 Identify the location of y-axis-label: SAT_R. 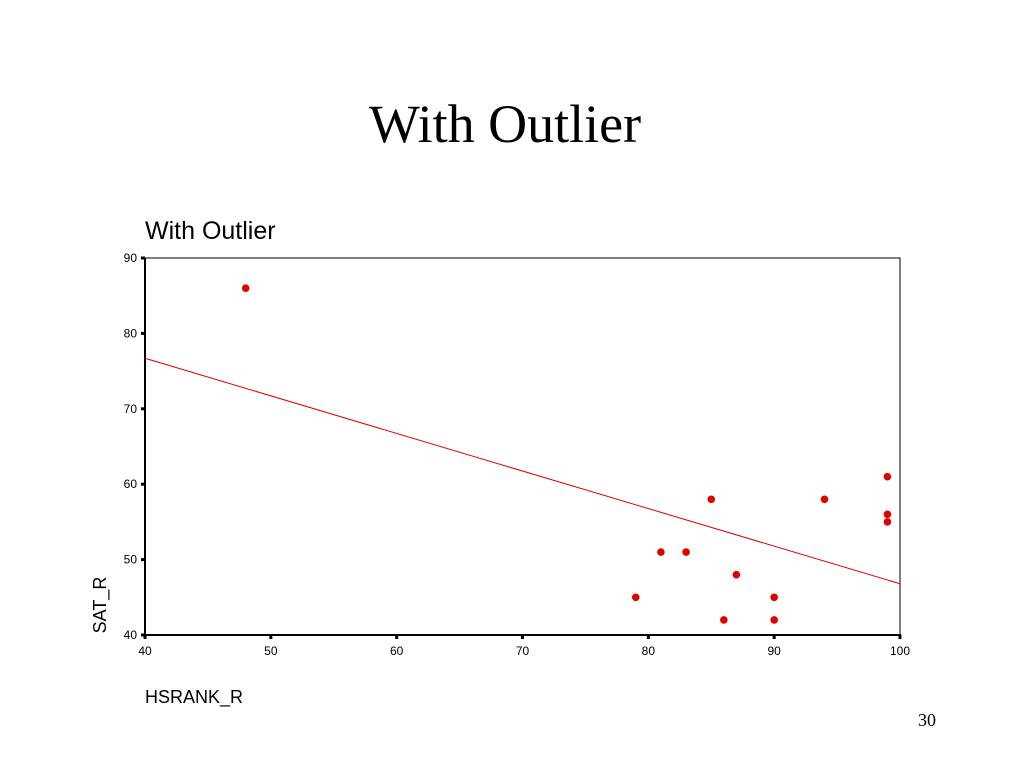
(100, 605).